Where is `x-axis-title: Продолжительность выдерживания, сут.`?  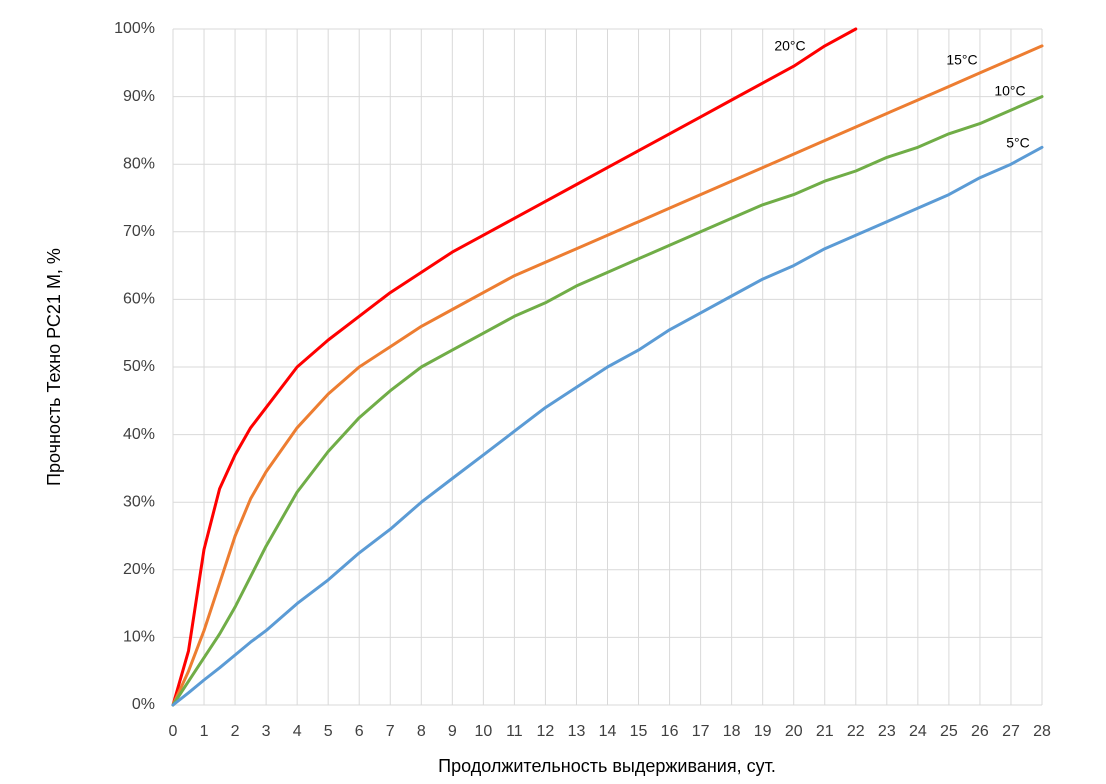 x-axis-title: Продолжительность выдерживания, сут. is located at coordinates (607, 766).